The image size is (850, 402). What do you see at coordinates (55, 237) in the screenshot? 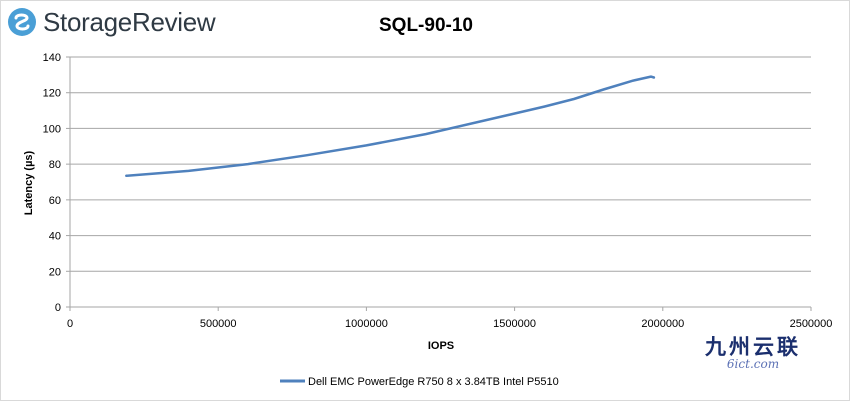
I see `y-tick-label: 40` at bounding box center [55, 237].